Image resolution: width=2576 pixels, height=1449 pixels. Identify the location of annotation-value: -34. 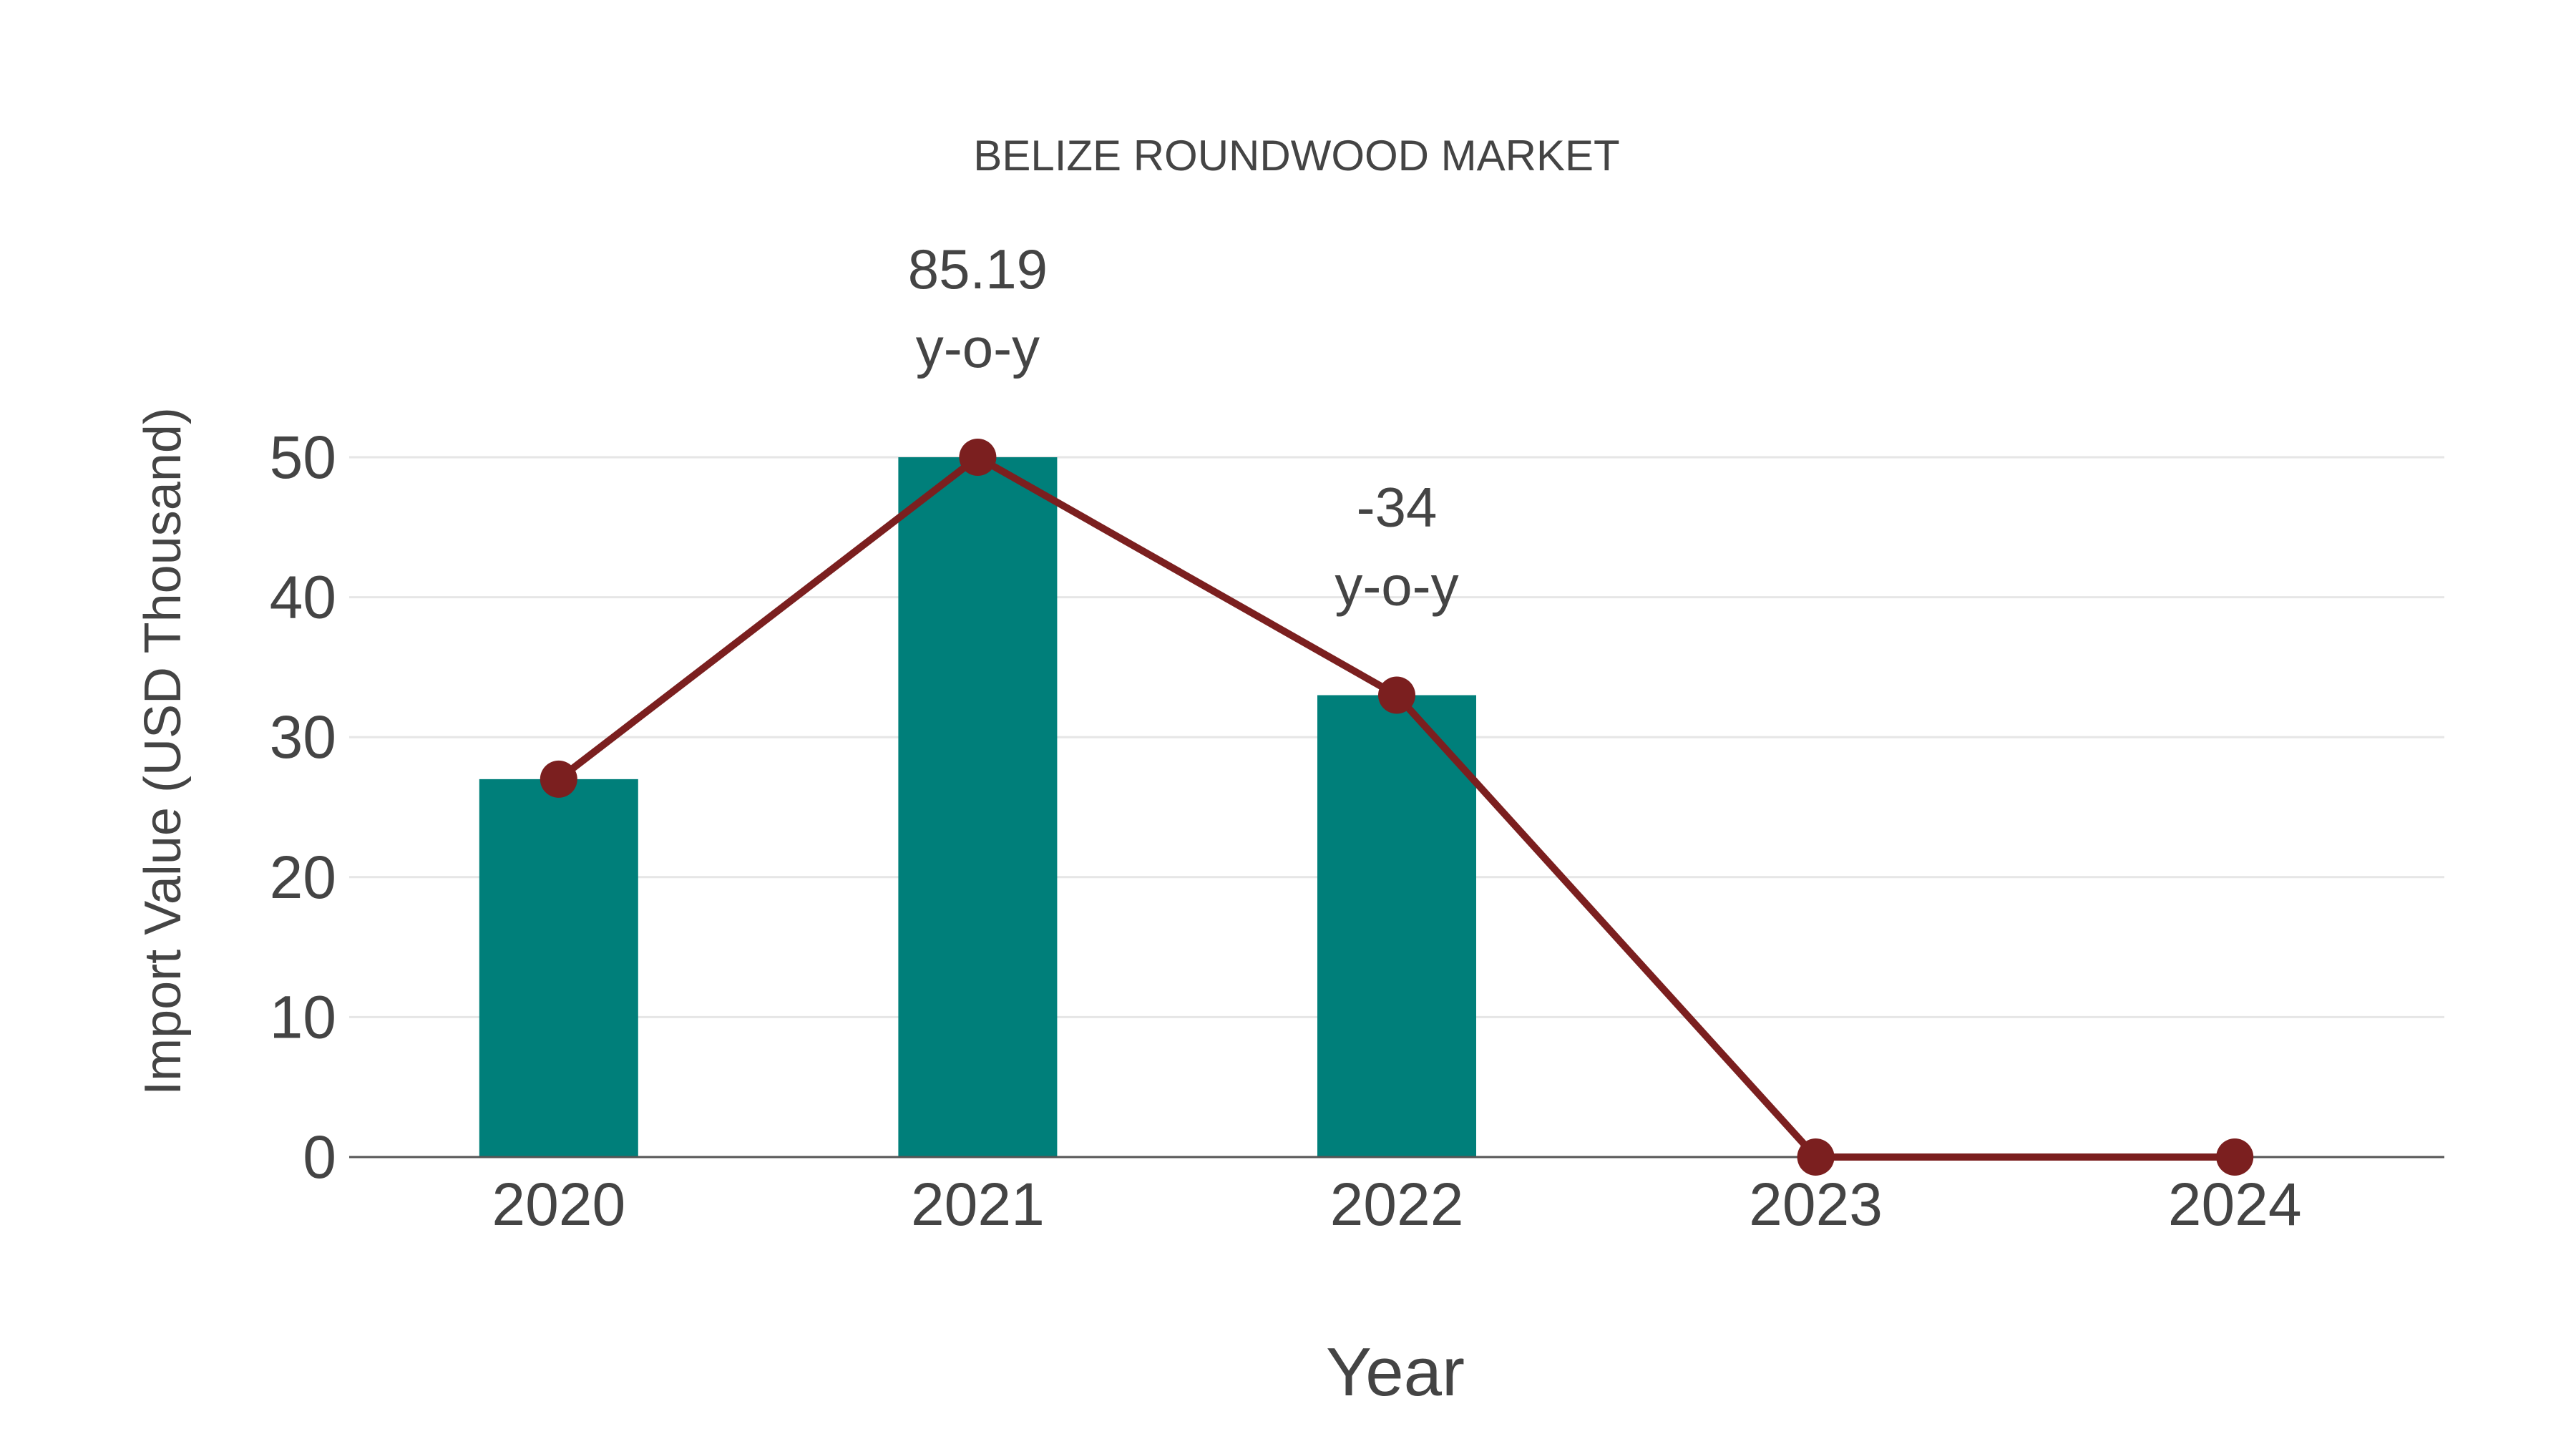
(1397, 507).